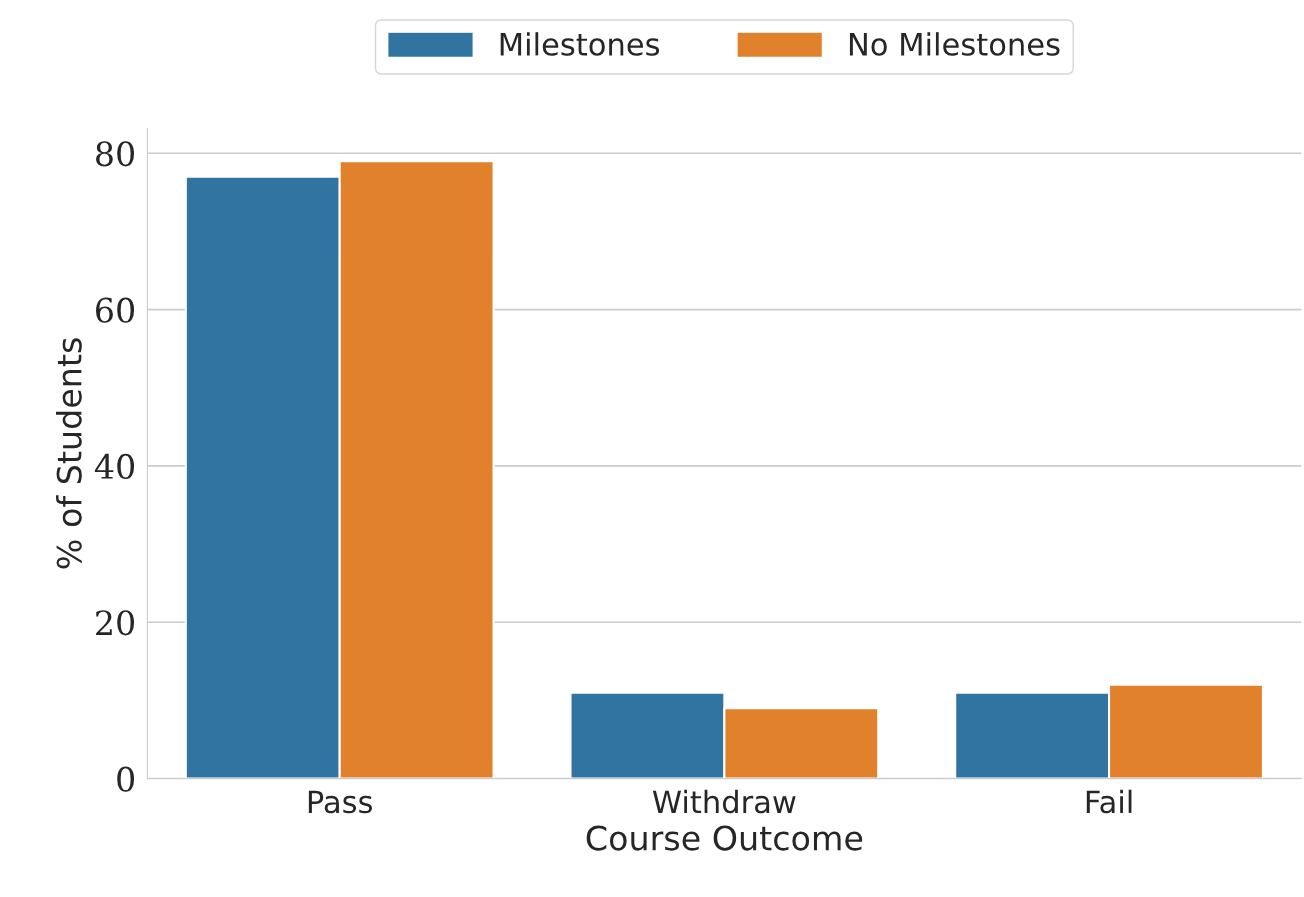 Image resolution: width=1304 pixels, height=897 pixels. Describe the element at coordinates (115, 310) in the screenshot. I see `y-tick-label: 60` at that location.